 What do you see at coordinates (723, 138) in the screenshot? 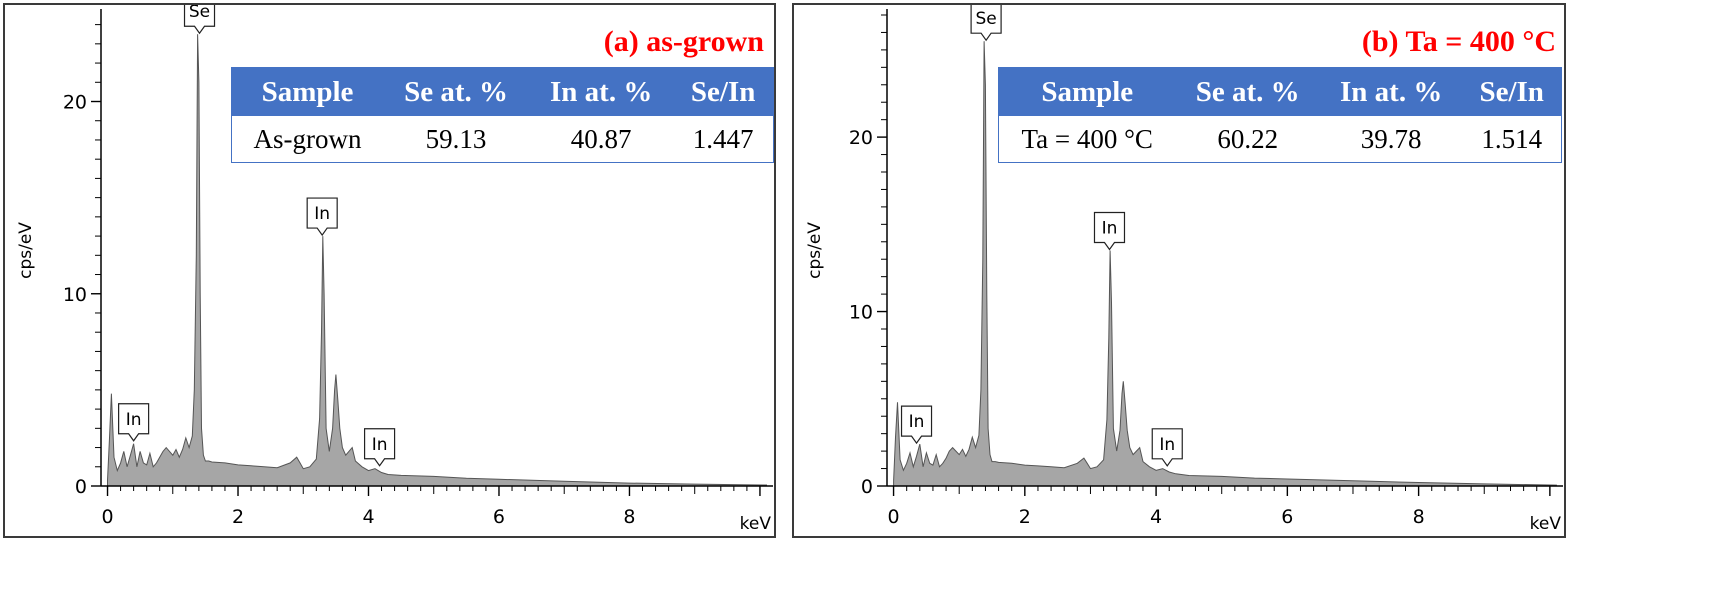
I see `cell-se-in: 1.447` at bounding box center [723, 138].